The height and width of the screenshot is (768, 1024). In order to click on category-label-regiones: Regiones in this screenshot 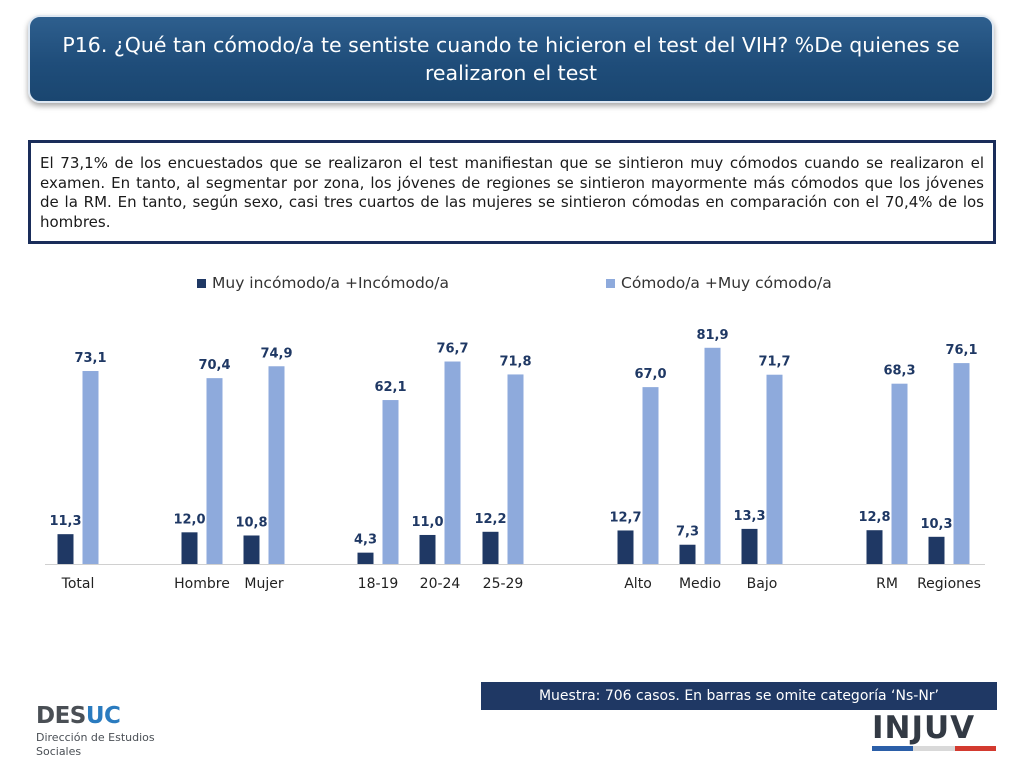, I will do `click(949, 584)`.